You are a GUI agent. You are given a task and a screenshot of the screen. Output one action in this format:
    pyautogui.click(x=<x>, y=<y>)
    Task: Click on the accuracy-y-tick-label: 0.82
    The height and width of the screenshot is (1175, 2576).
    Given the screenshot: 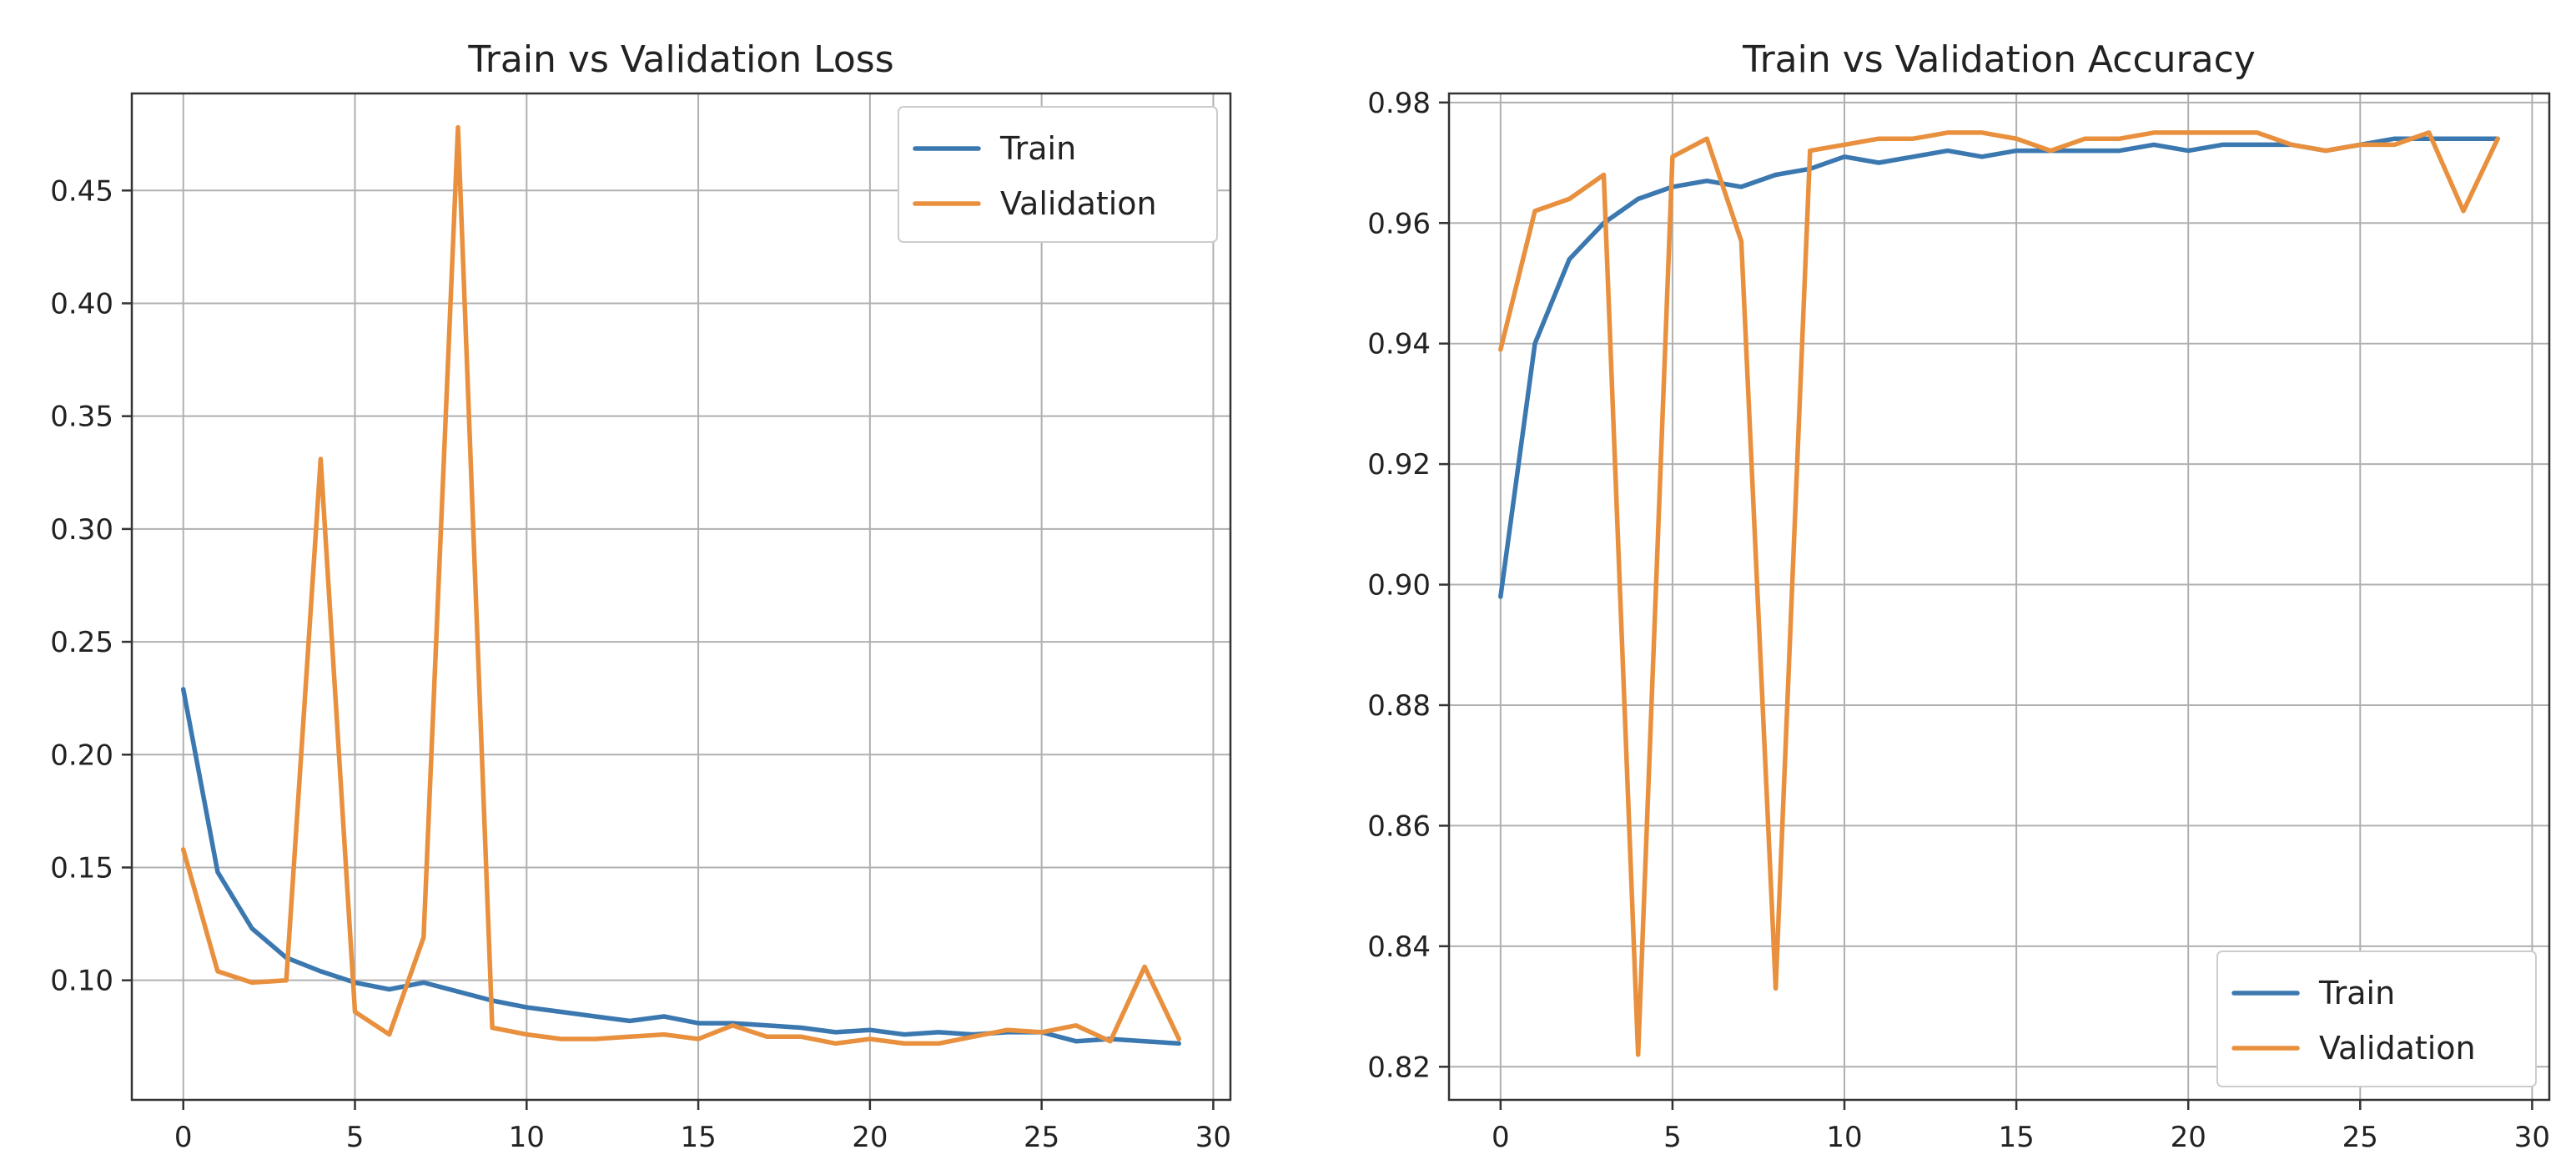 What is the action you would take?
    pyautogui.click(x=1399, y=1067)
    